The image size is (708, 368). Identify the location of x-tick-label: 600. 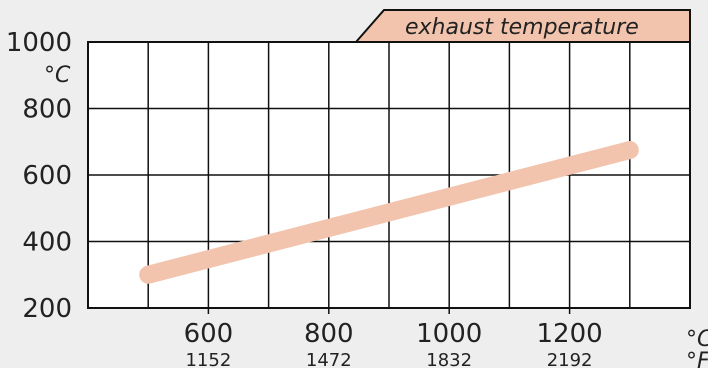
(209, 334).